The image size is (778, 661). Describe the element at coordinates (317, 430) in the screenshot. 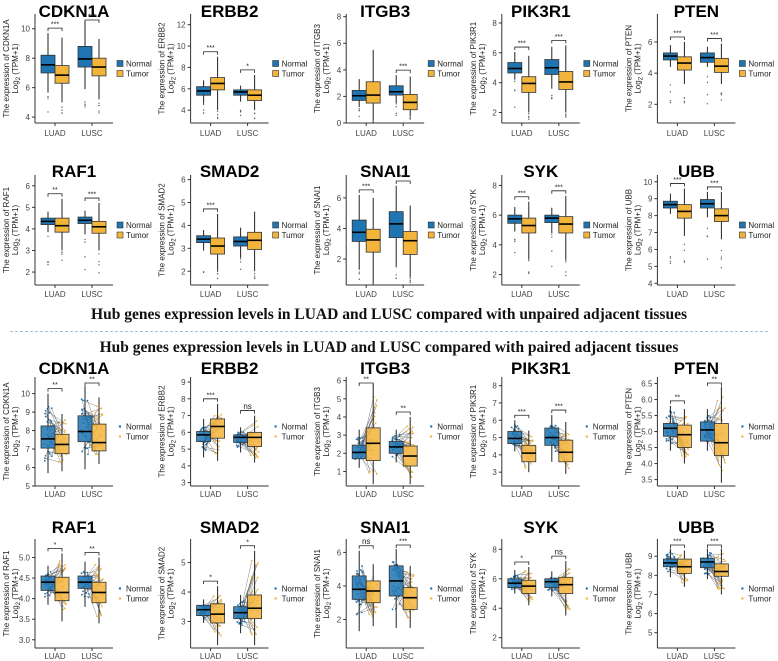

I see `y-axis-label: The expression of ITGB3` at that location.